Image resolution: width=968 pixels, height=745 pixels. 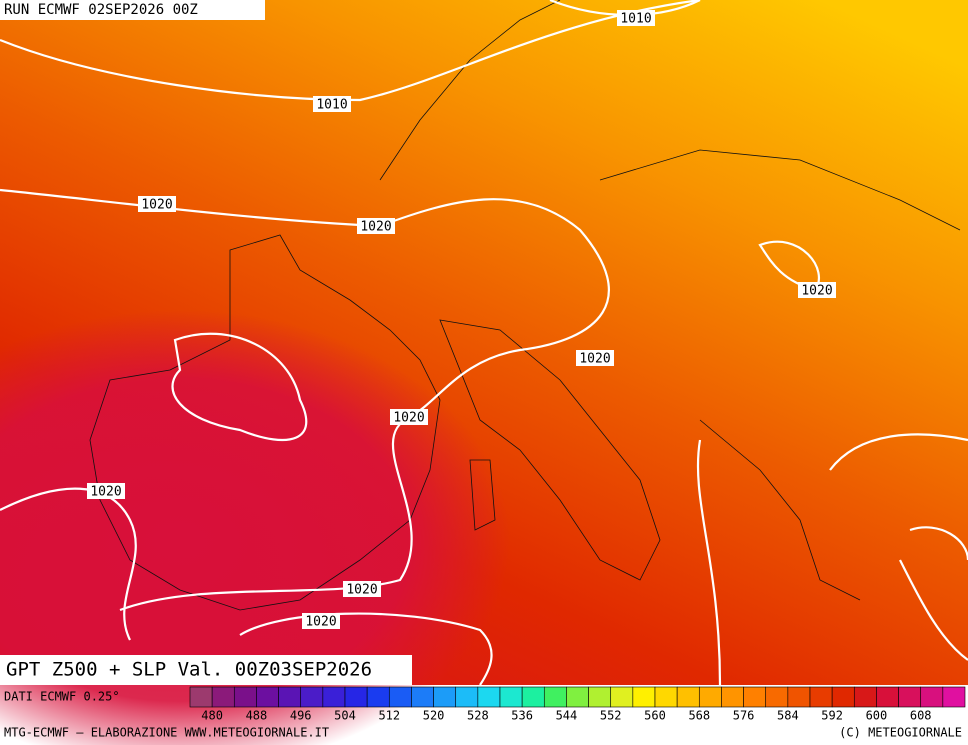 I want to click on scale-label: 488, so click(x=257, y=716).